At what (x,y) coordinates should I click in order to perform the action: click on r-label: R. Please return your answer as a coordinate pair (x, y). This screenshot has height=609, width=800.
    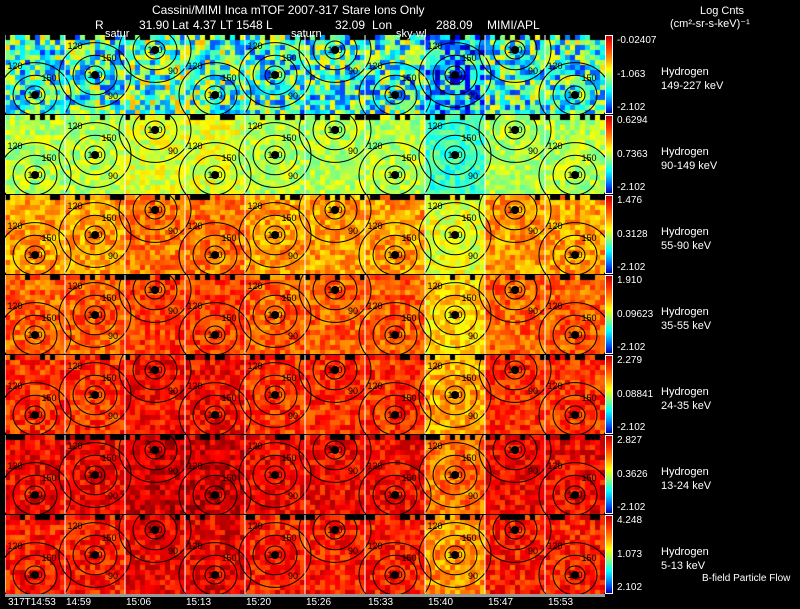
    Looking at the image, I should click on (99, 25).